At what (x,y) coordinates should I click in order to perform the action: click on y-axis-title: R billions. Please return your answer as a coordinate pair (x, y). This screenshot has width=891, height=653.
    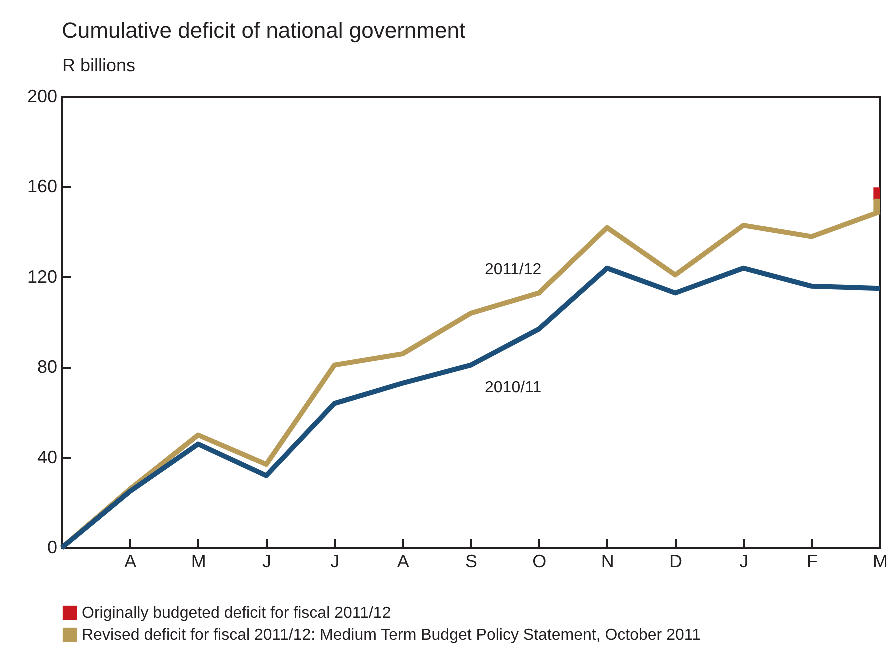
    Looking at the image, I should click on (99, 66).